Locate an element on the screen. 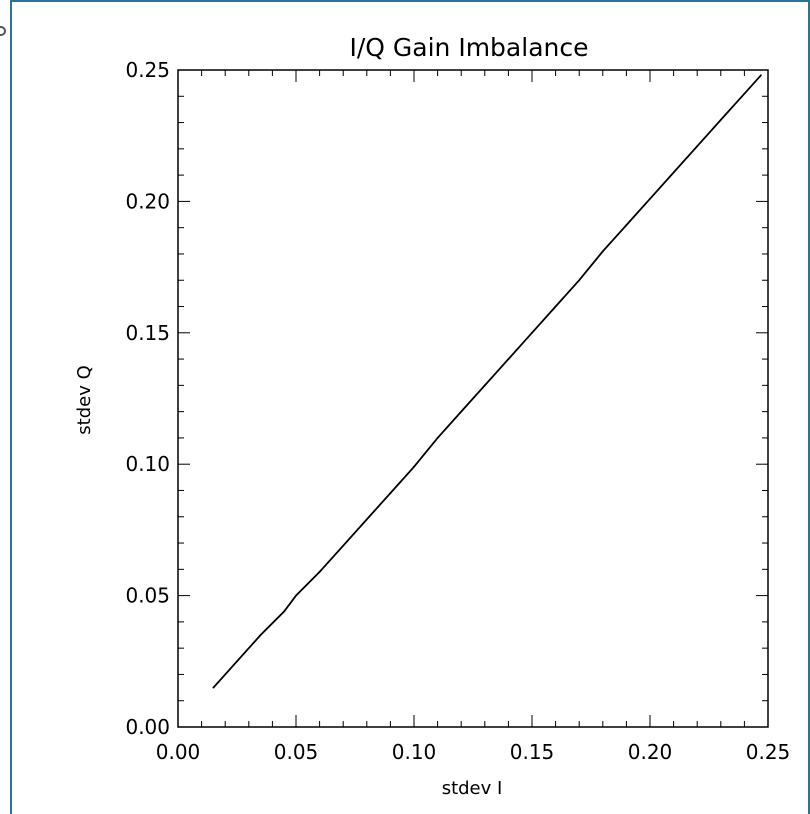  y-tick-label: 0.10 is located at coordinates (147, 464).